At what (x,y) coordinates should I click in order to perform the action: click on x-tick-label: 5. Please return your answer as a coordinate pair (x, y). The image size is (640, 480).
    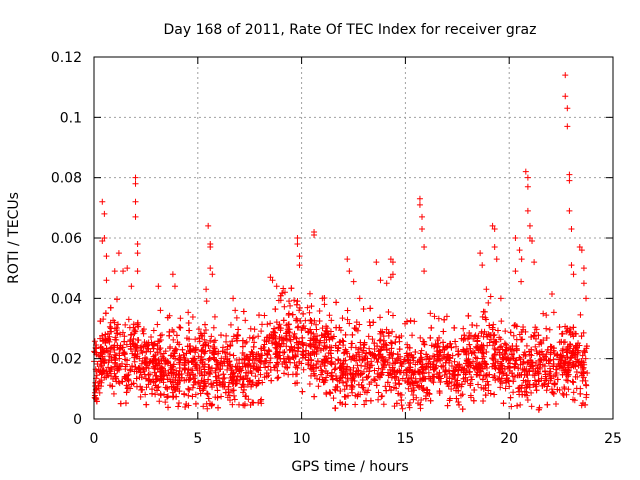
    Looking at the image, I should click on (197, 439).